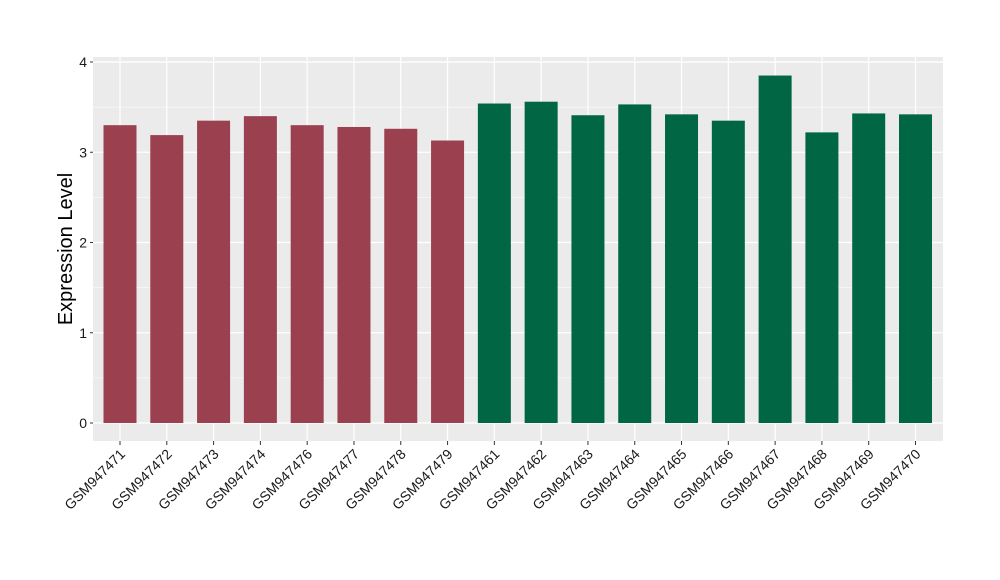 This screenshot has height=580, width=1000. What do you see at coordinates (775, 249) in the screenshot?
I see `bar-GSM947467` at bounding box center [775, 249].